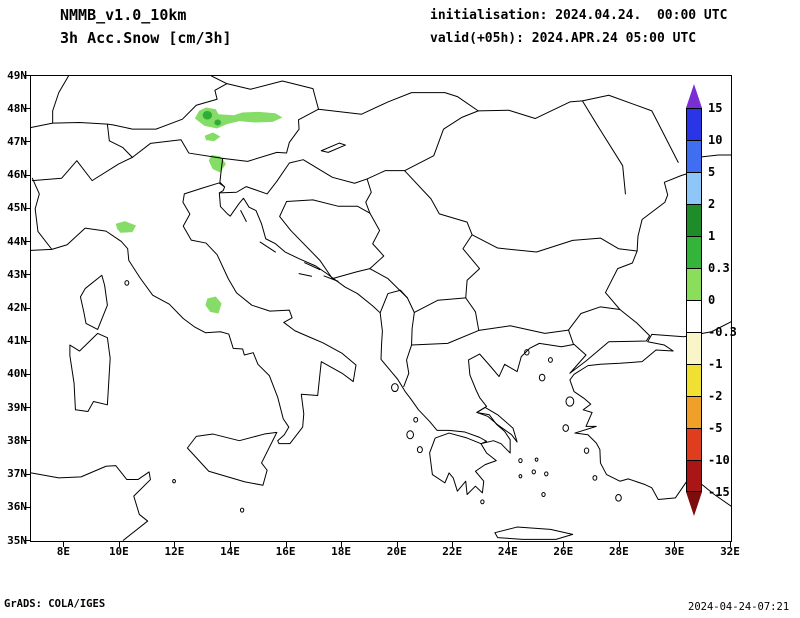  Describe the element at coordinates (452, 551) in the screenshot. I see `lon-tick-label: 22E` at that location.